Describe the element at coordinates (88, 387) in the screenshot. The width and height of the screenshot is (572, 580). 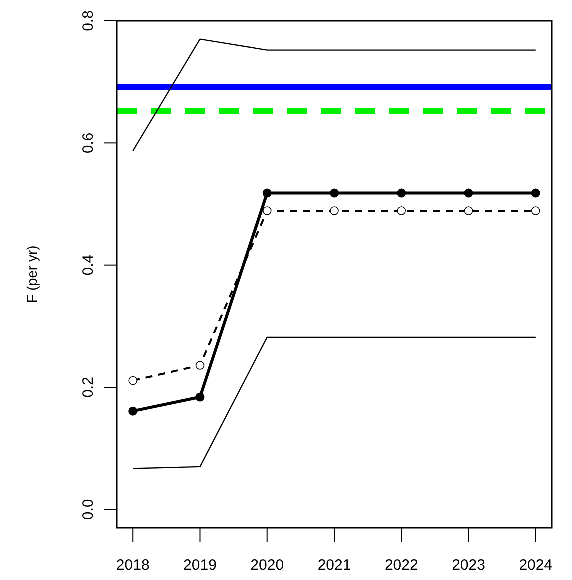
I see `y-tick-label: 0.2` at that location.